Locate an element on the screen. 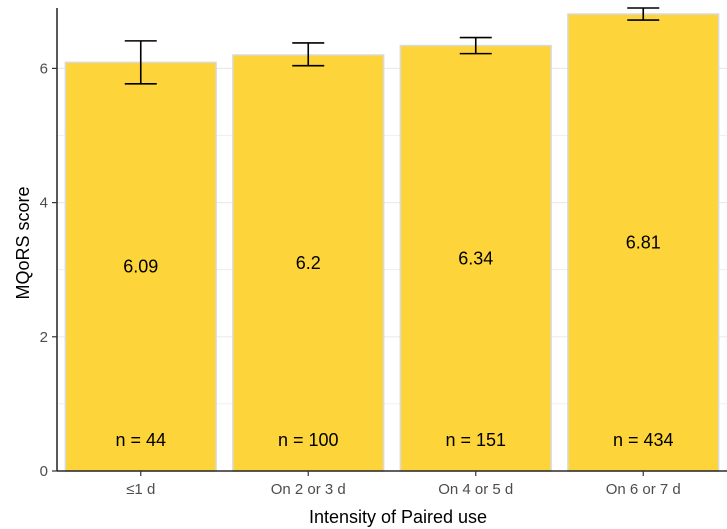  sample-size-label: n = 434 is located at coordinates (643, 440).